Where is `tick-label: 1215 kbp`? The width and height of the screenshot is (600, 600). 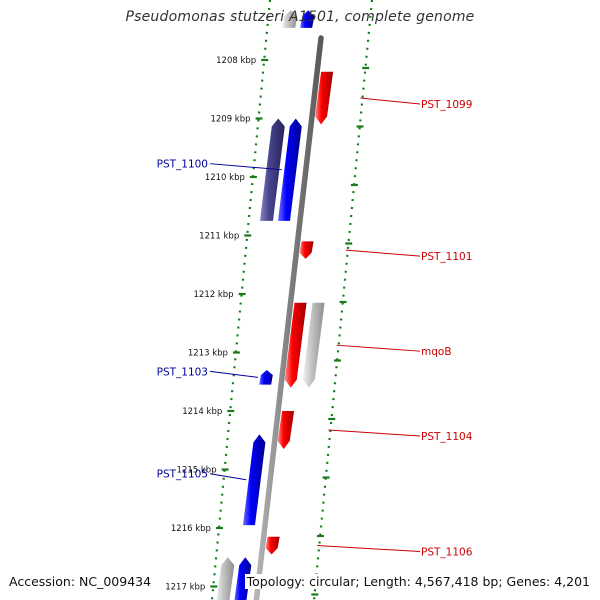 tick-label: 1215 kbp is located at coordinates (197, 471).